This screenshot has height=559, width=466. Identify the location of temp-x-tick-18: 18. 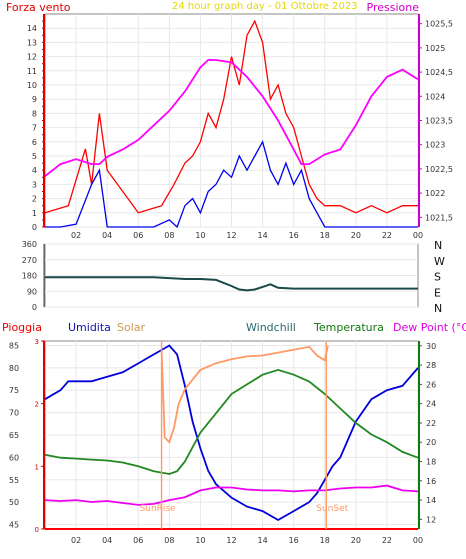
(325, 540).